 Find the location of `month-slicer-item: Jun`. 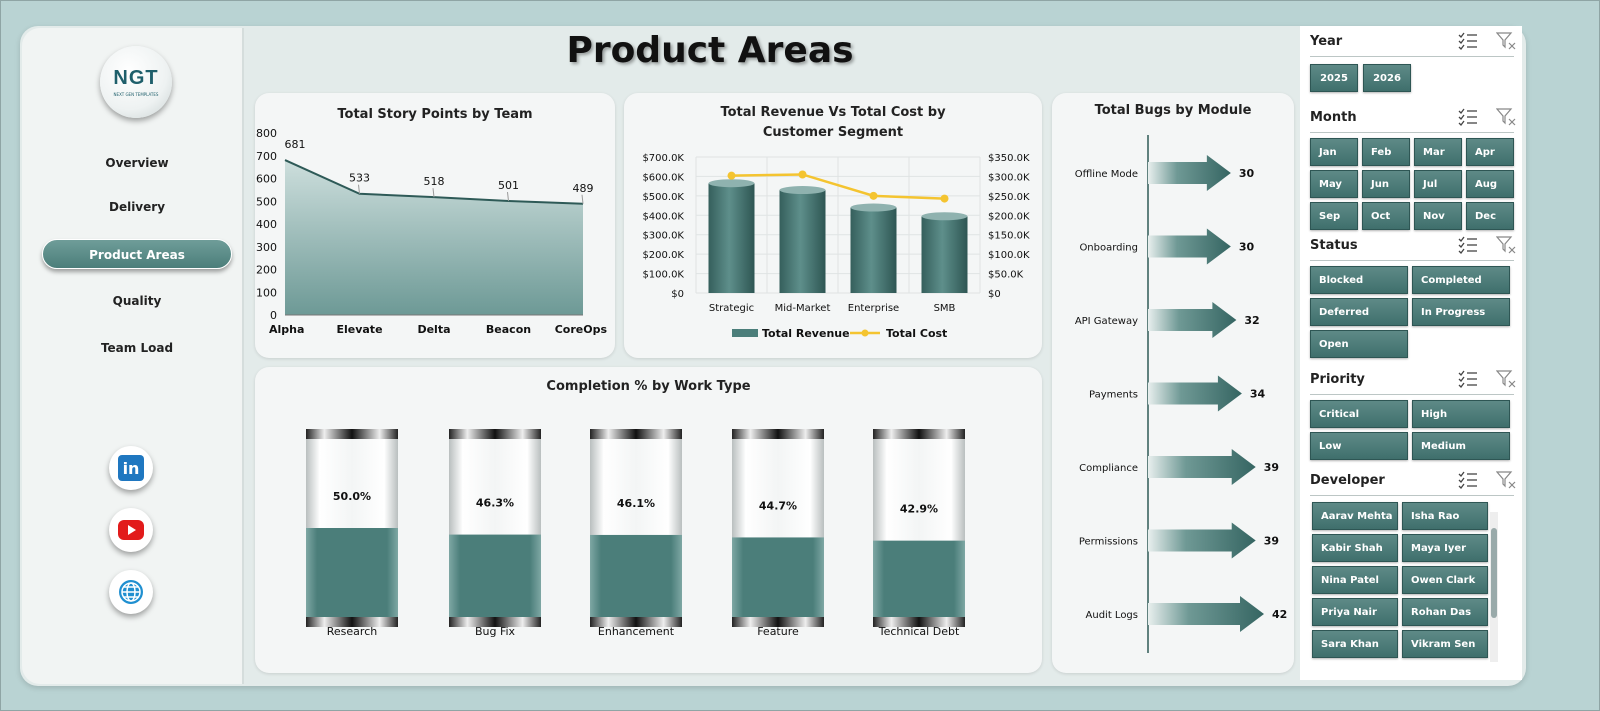

month-slicer-item: Jun is located at coordinates (1386, 184).